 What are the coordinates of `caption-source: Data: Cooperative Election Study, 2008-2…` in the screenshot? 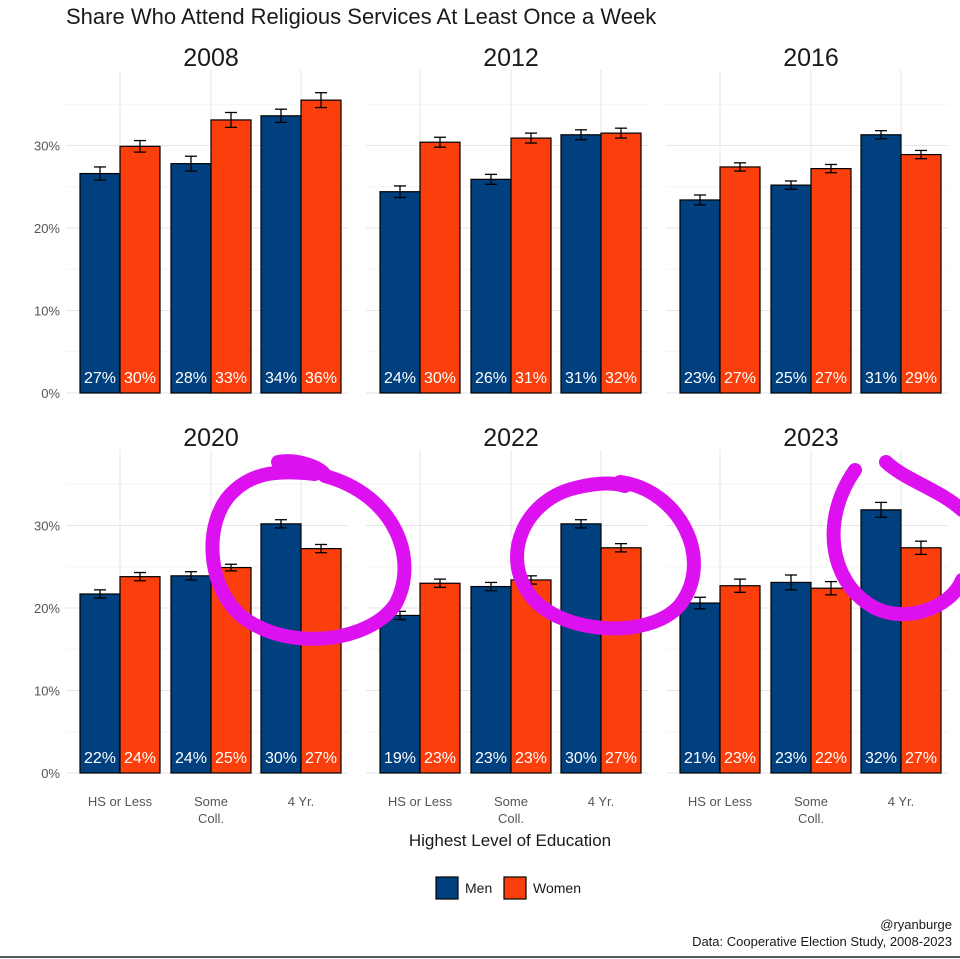 It's located at (822, 941).